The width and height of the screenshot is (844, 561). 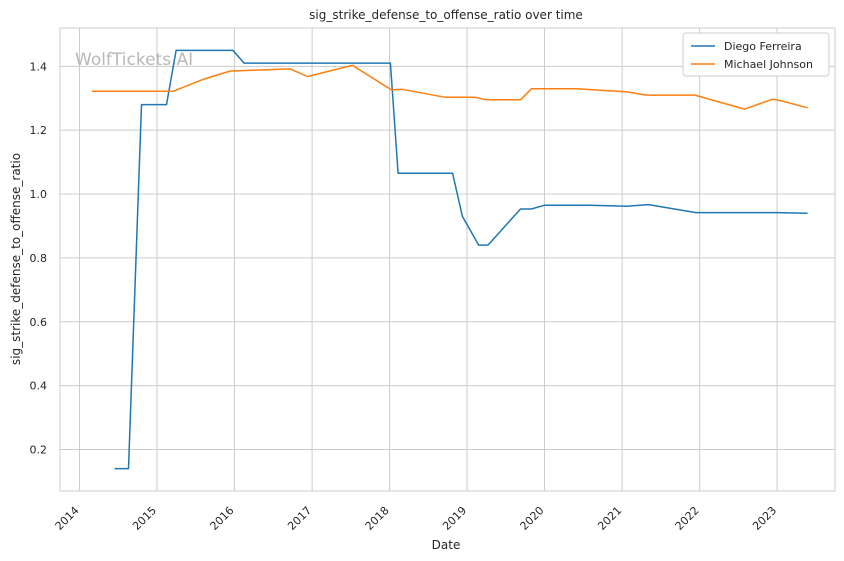 What do you see at coordinates (768, 64) in the screenshot?
I see `legend-label-michael-johnson: Michael Johnson` at bounding box center [768, 64].